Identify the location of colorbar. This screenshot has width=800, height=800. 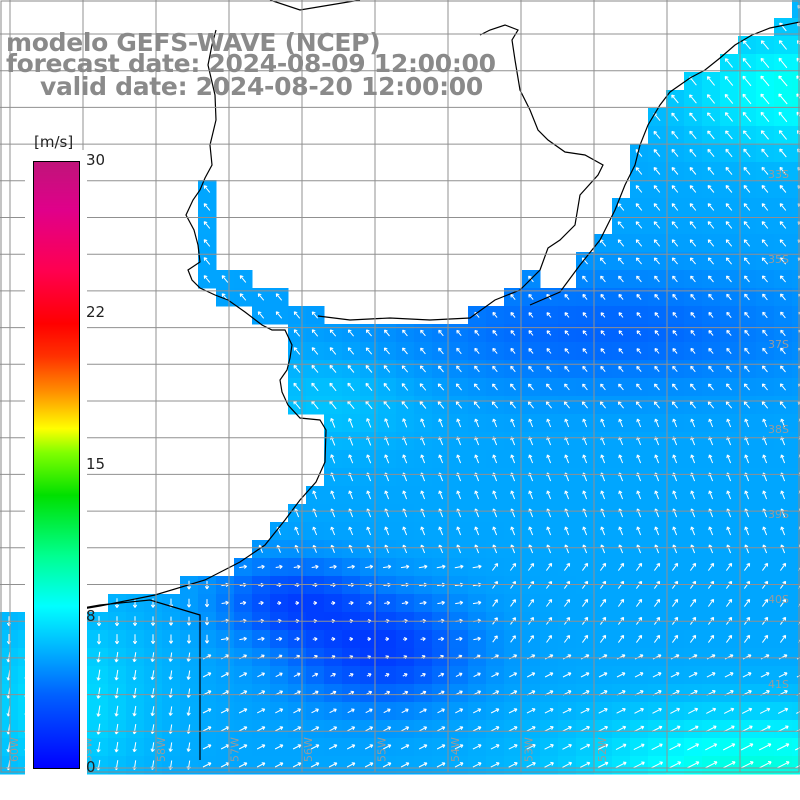
(56, 465).